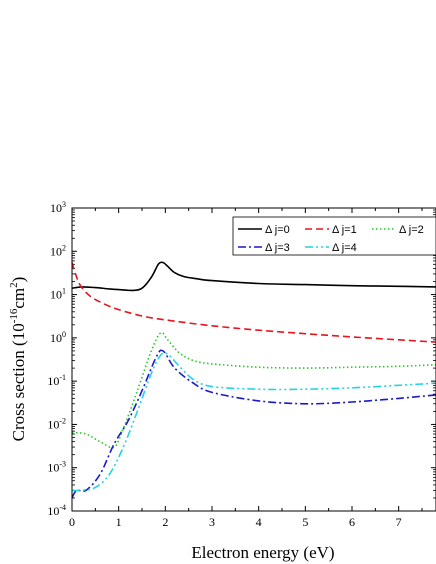  What do you see at coordinates (277, 230) in the screenshot?
I see `legend-label: Δ j=0` at bounding box center [277, 230].